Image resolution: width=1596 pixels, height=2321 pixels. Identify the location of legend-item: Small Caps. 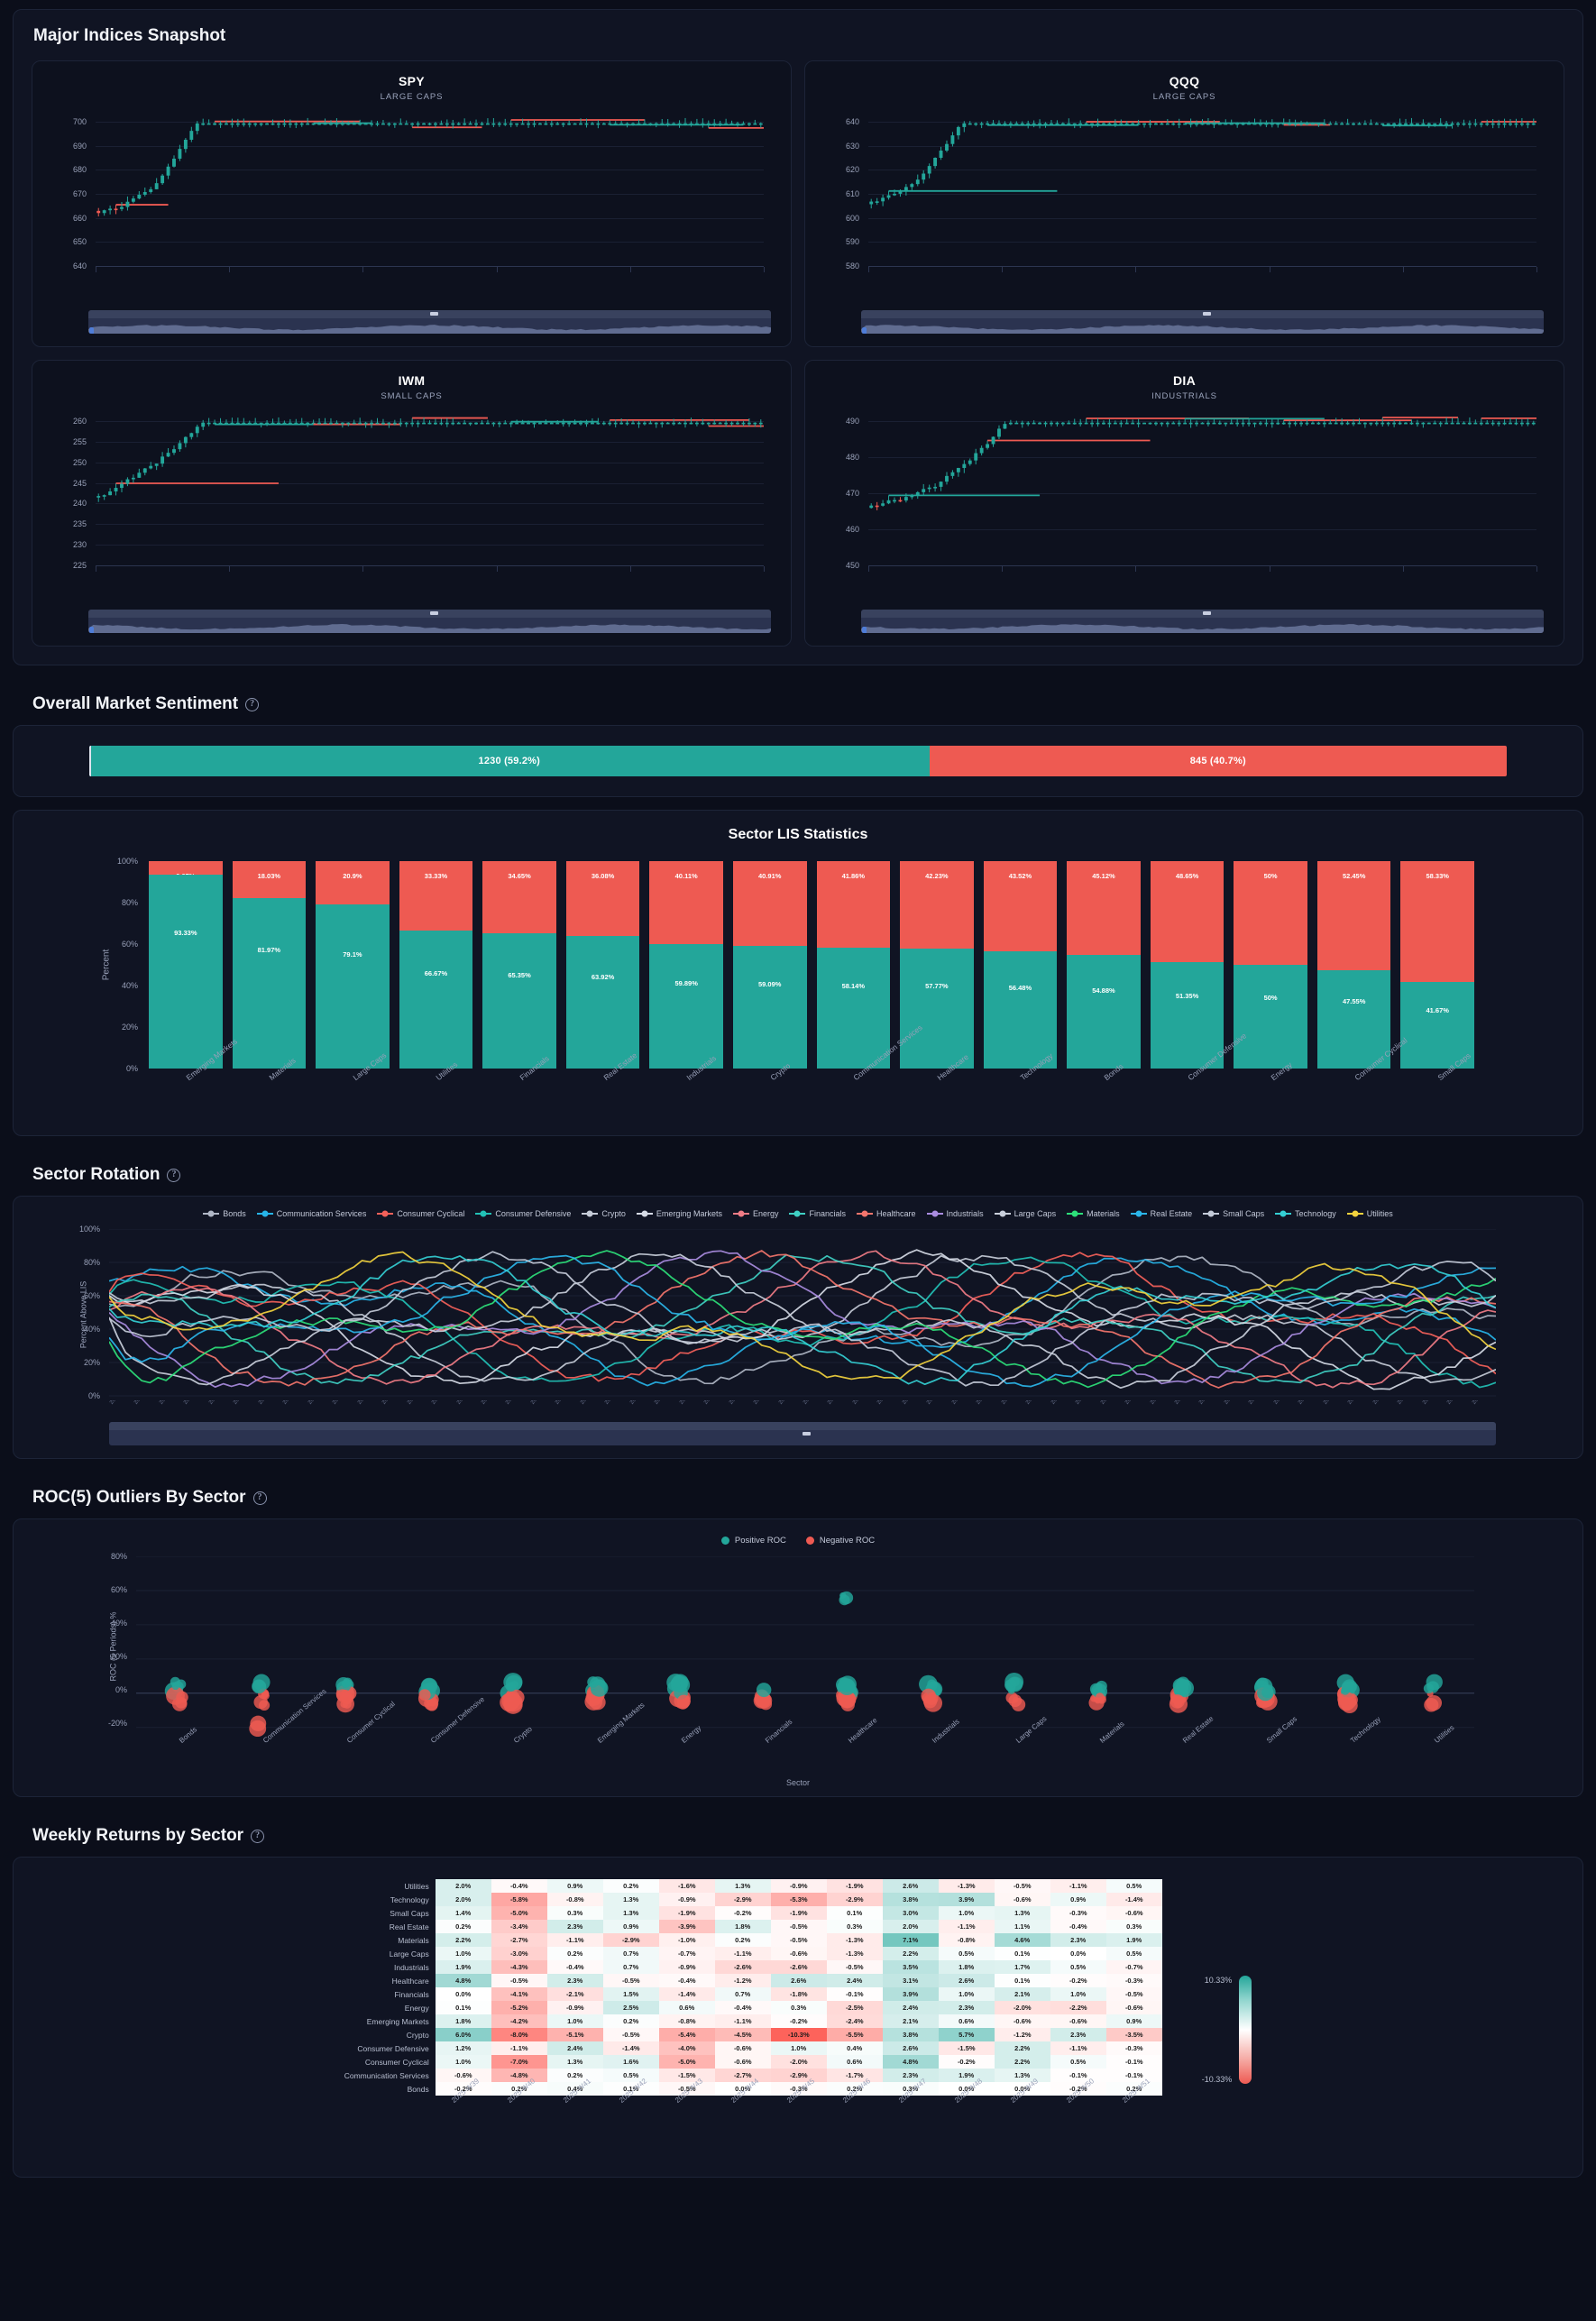
(1233, 1213).